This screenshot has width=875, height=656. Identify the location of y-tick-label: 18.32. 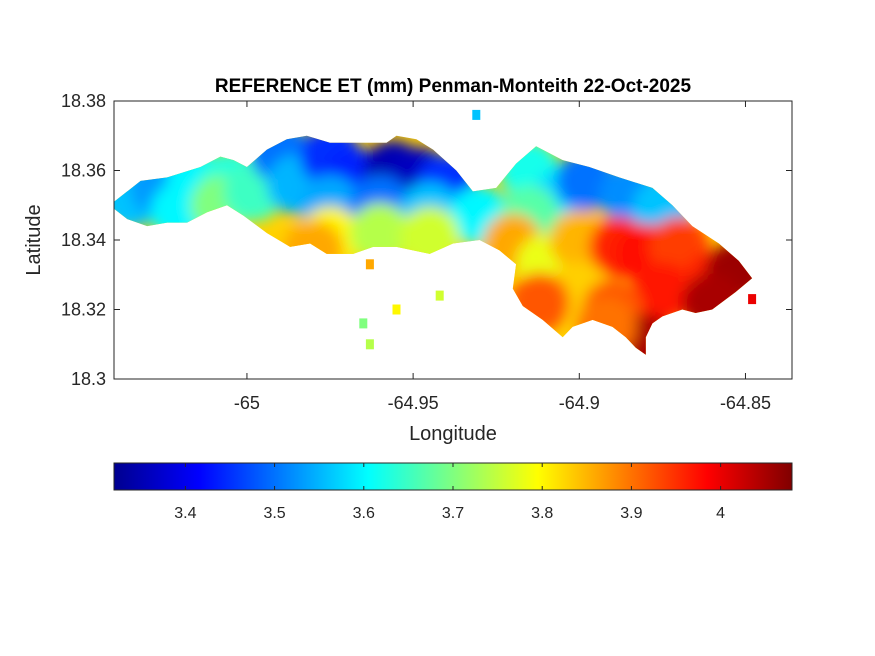
(83, 310).